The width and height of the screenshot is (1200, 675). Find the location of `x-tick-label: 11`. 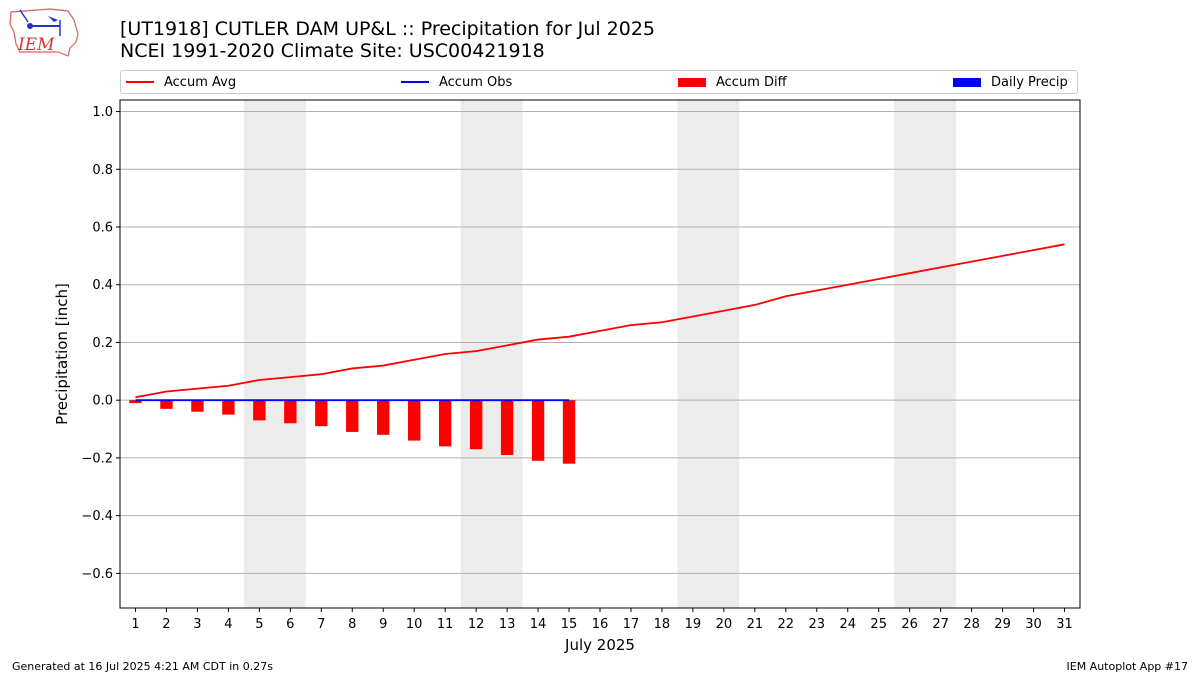

x-tick-label: 11 is located at coordinates (445, 624).